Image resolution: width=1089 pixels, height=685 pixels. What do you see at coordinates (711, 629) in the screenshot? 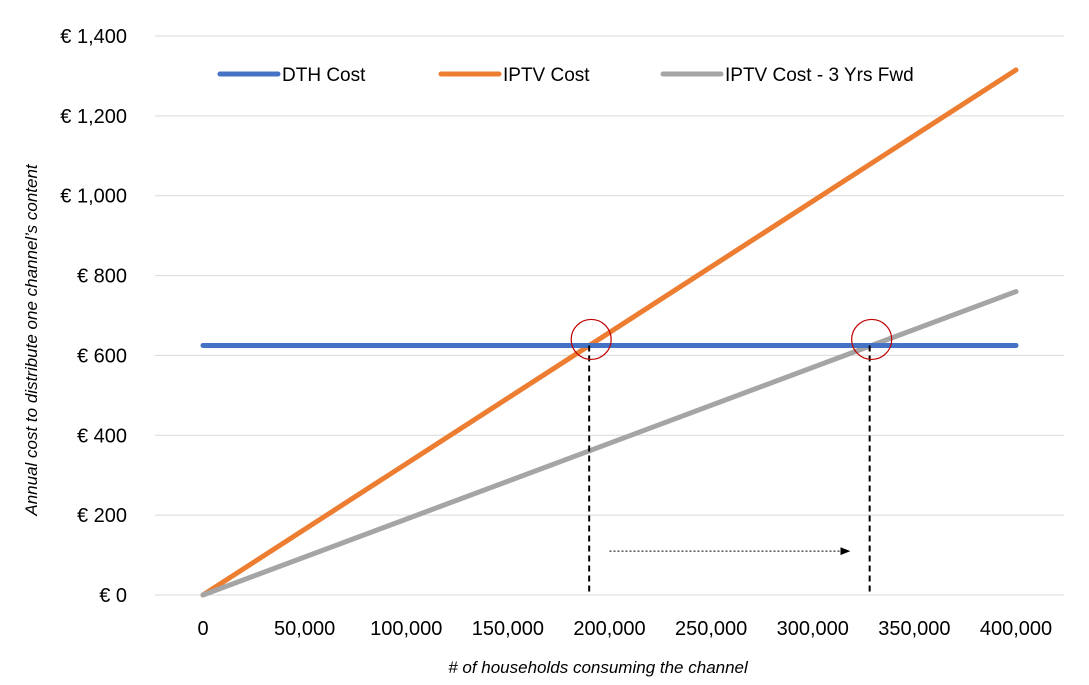
I see `x-tick-label: 250,000` at bounding box center [711, 629].